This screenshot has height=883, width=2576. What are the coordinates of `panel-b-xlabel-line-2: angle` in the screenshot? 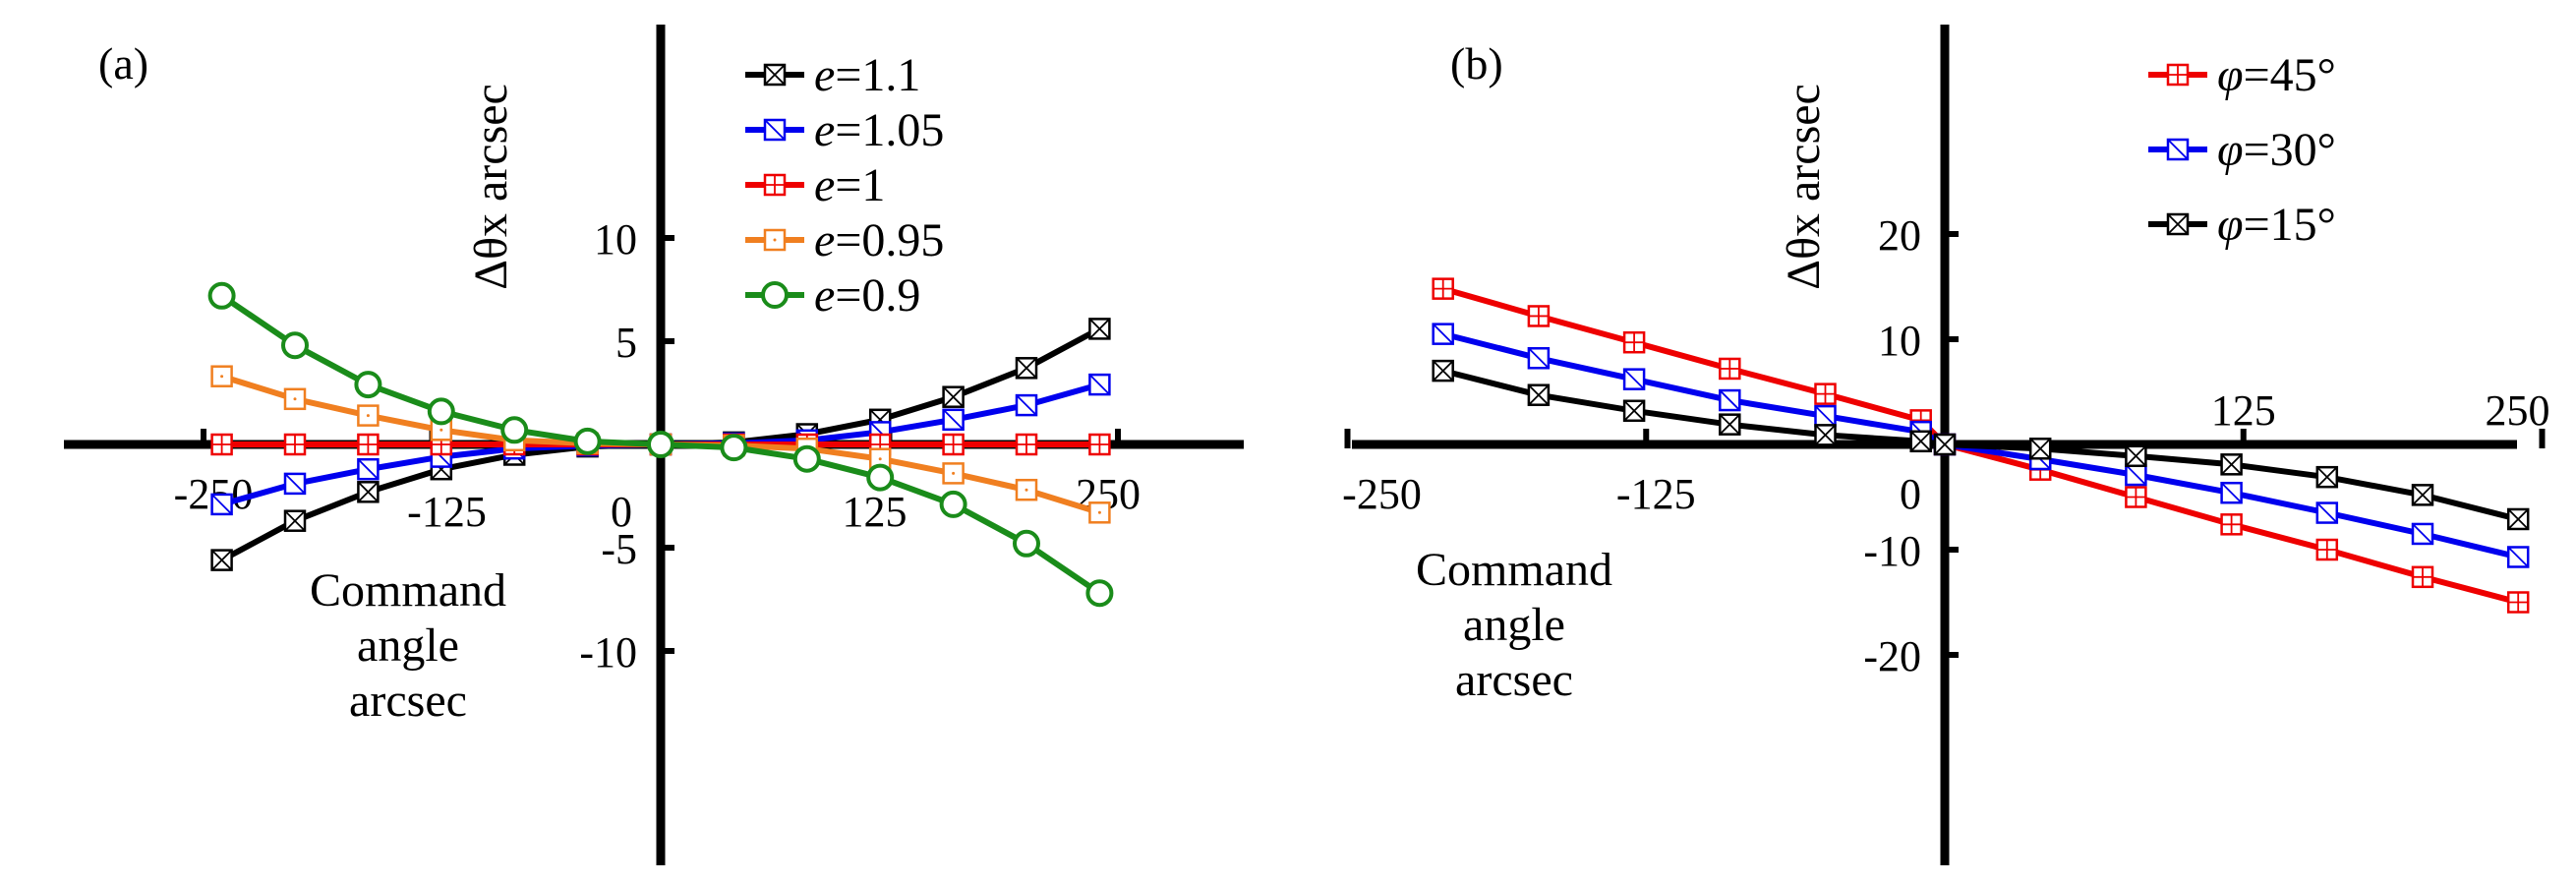 It's located at (1514, 625).